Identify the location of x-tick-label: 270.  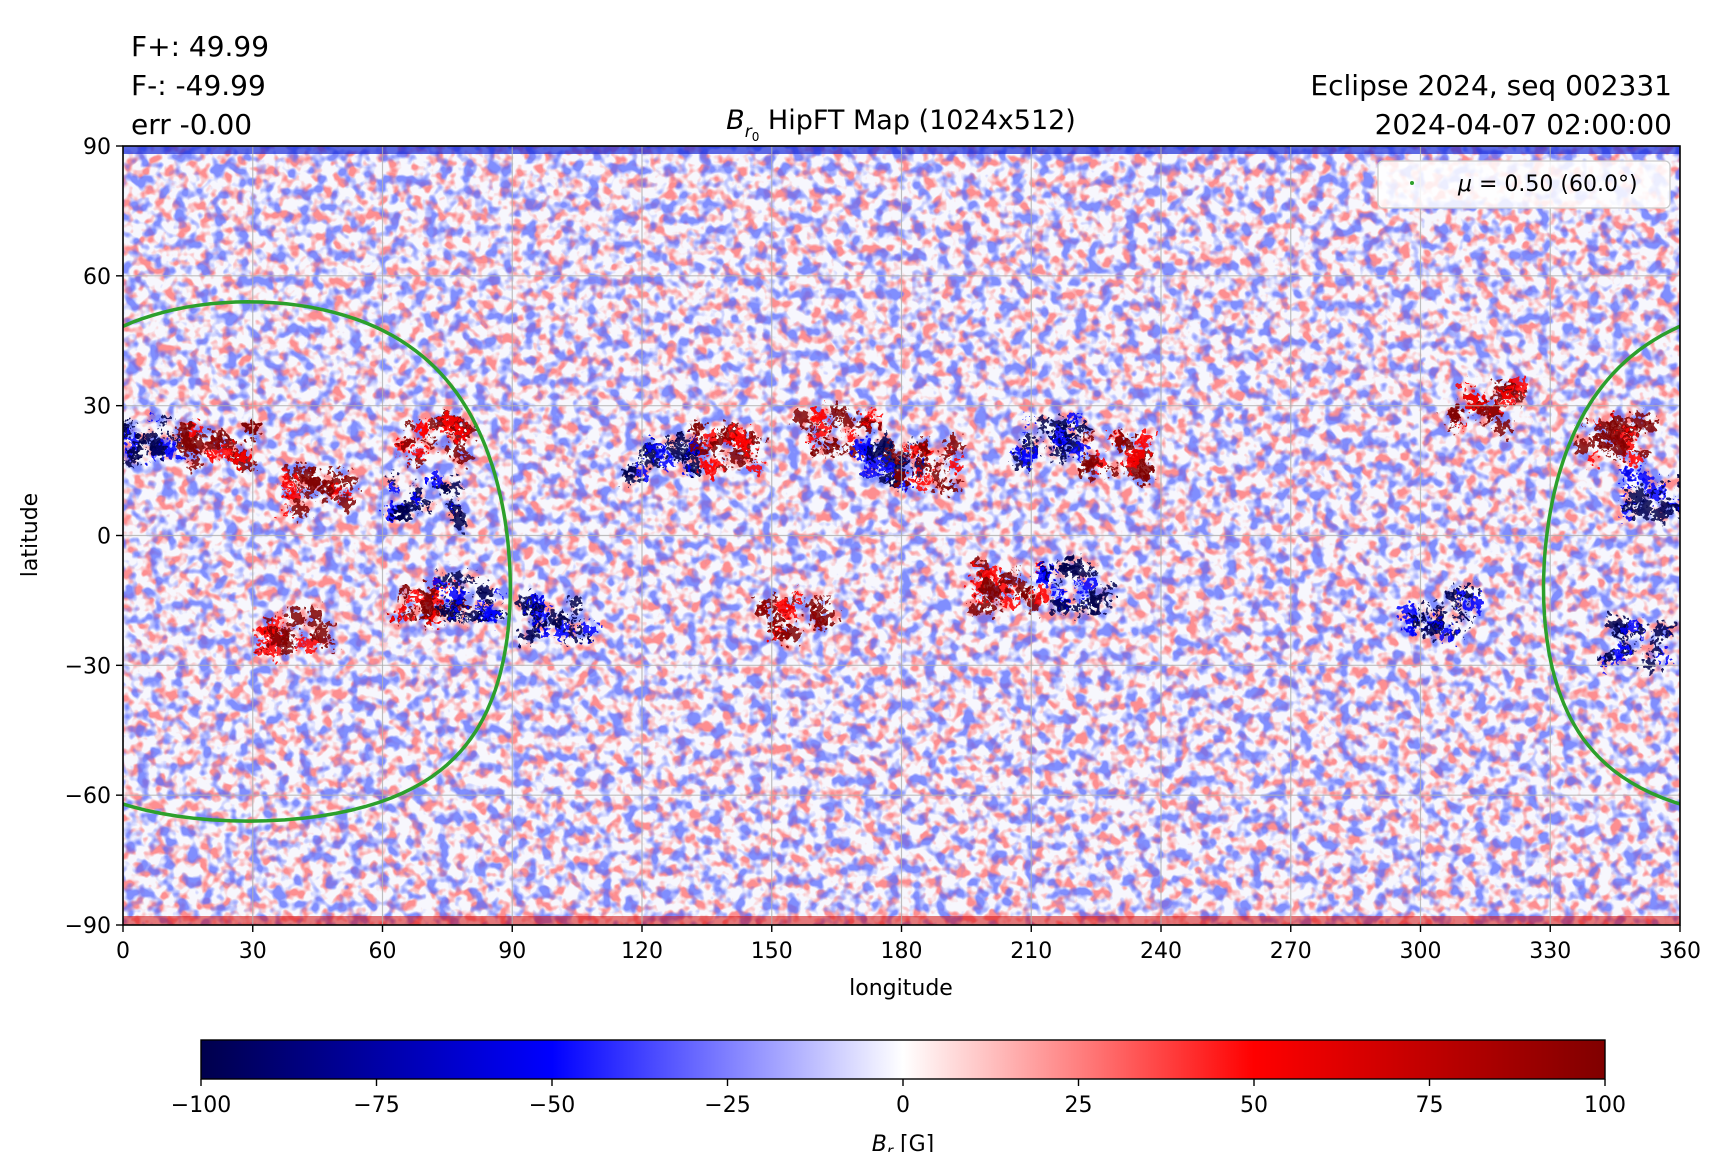
(1291, 951).